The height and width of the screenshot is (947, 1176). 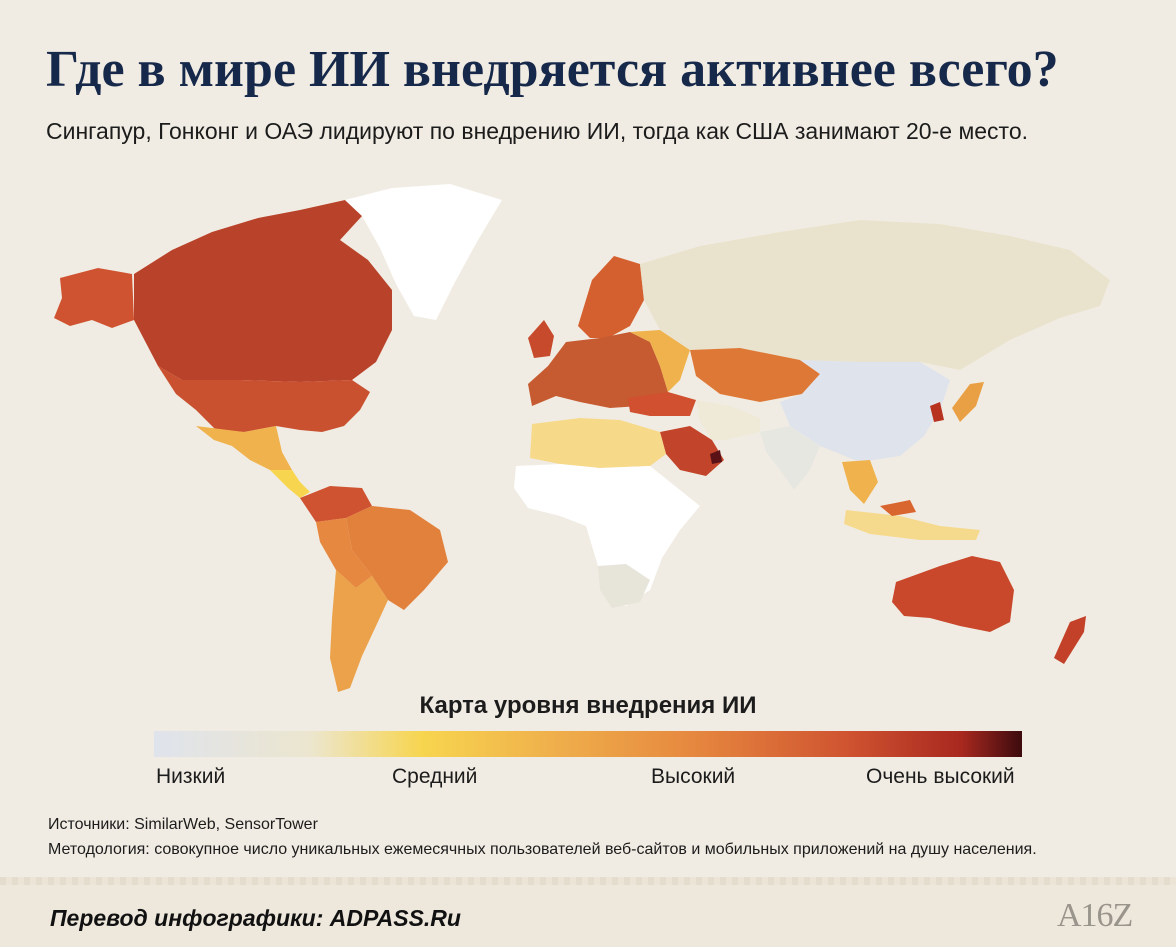 What do you see at coordinates (435, 776) in the screenshot?
I see `legend-label-medium: Средний` at bounding box center [435, 776].